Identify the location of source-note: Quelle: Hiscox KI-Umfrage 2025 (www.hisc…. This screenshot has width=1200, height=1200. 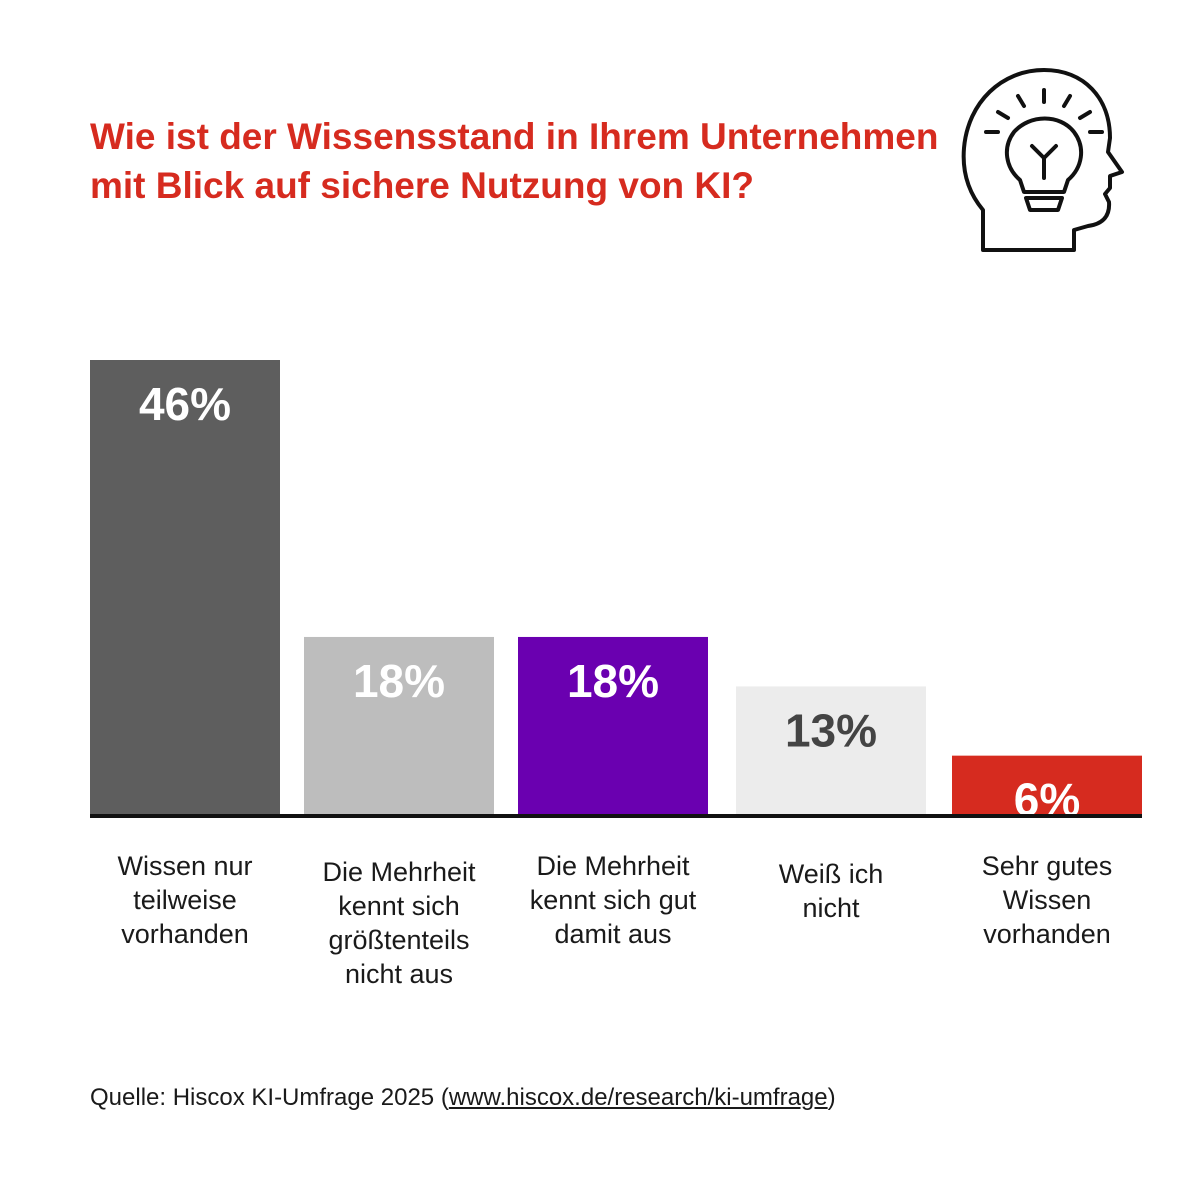
(463, 1098).